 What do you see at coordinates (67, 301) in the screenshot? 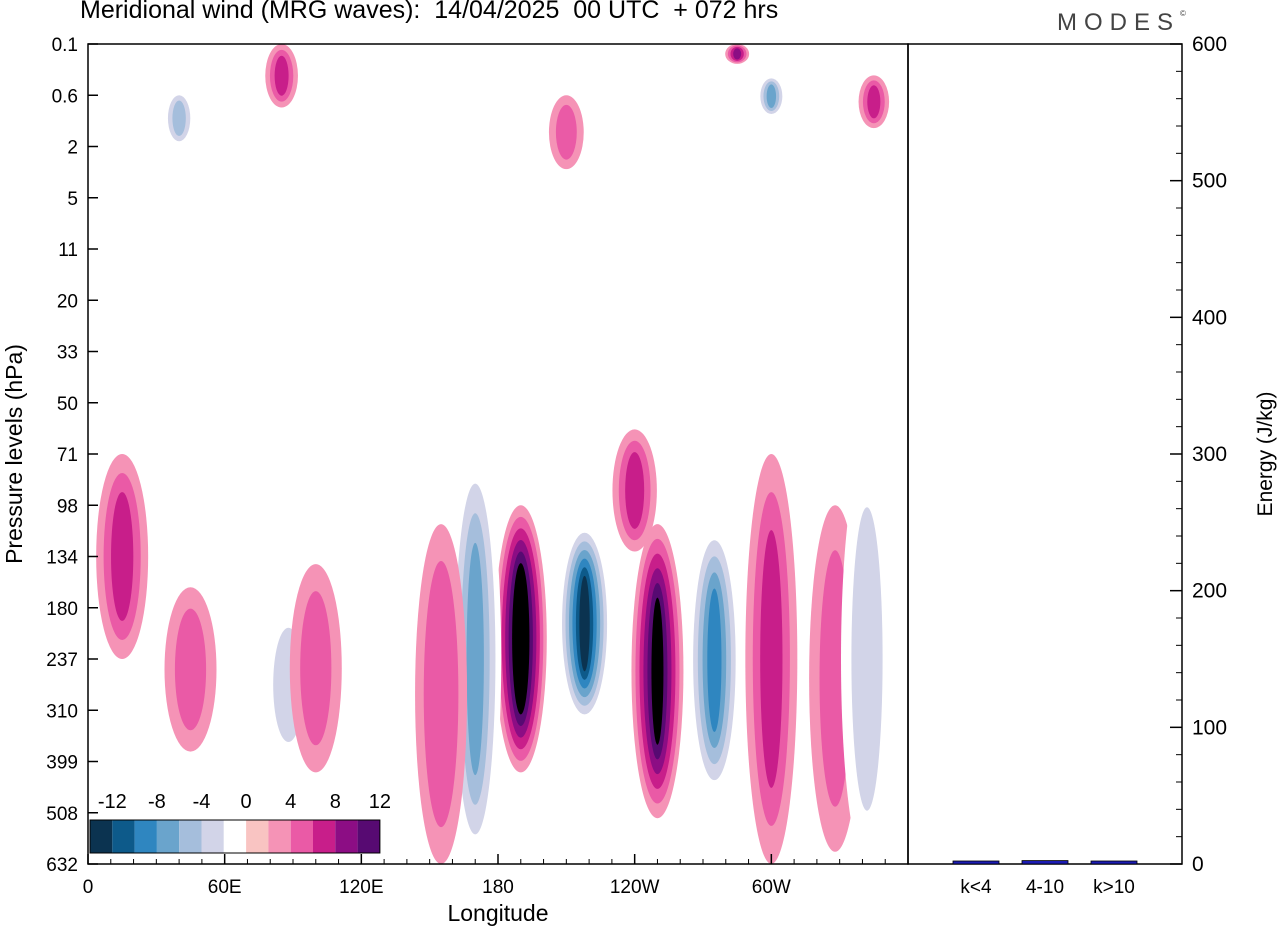
I see `y-tick-label: 20` at bounding box center [67, 301].